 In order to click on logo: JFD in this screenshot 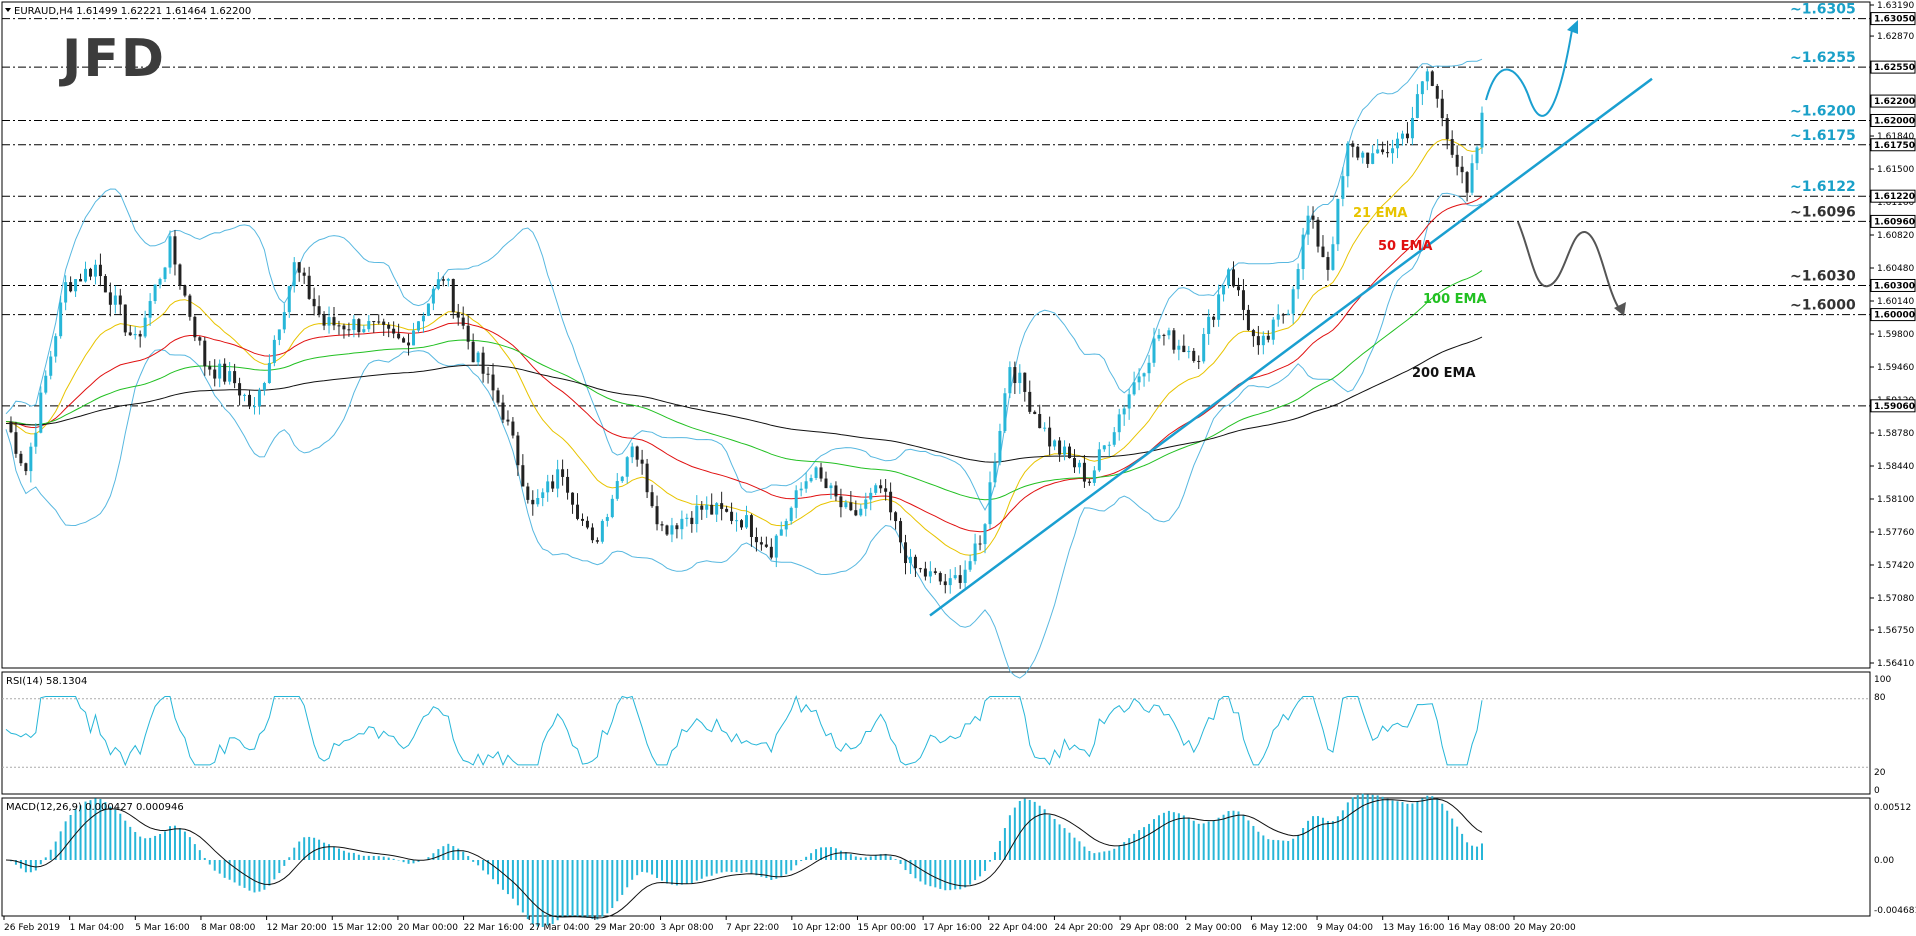, I will do `click(112, 59)`.